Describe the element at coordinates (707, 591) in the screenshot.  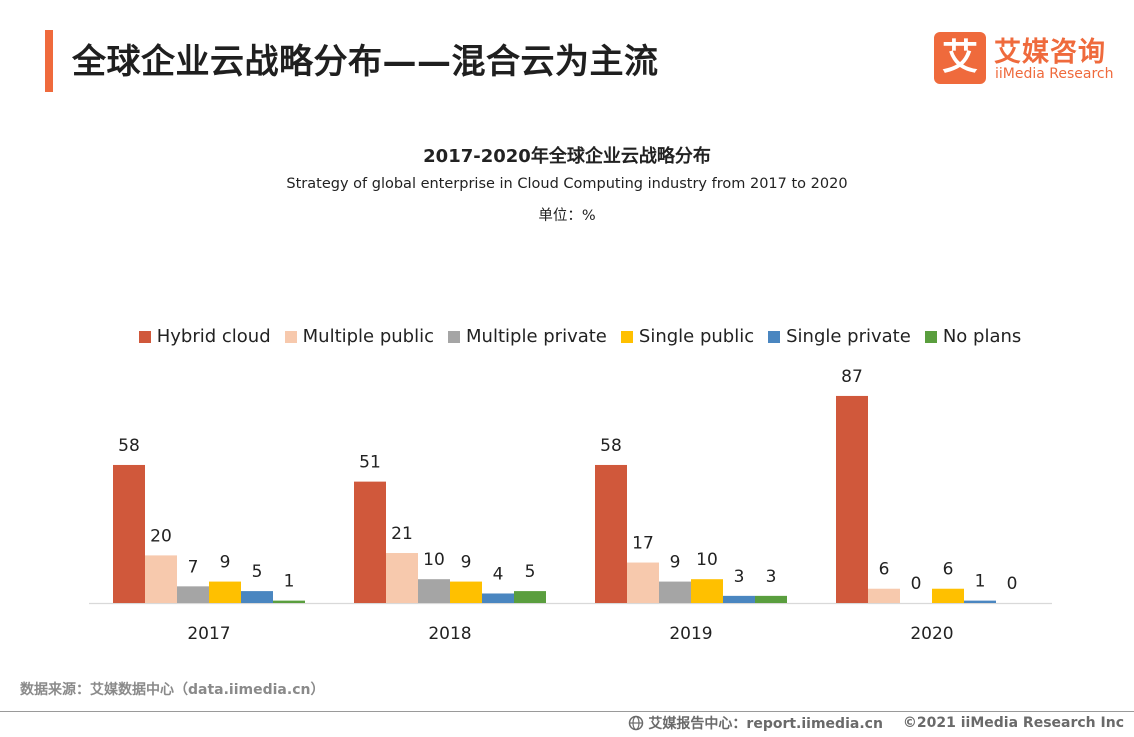
I see `bar-2019-single-public` at that location.